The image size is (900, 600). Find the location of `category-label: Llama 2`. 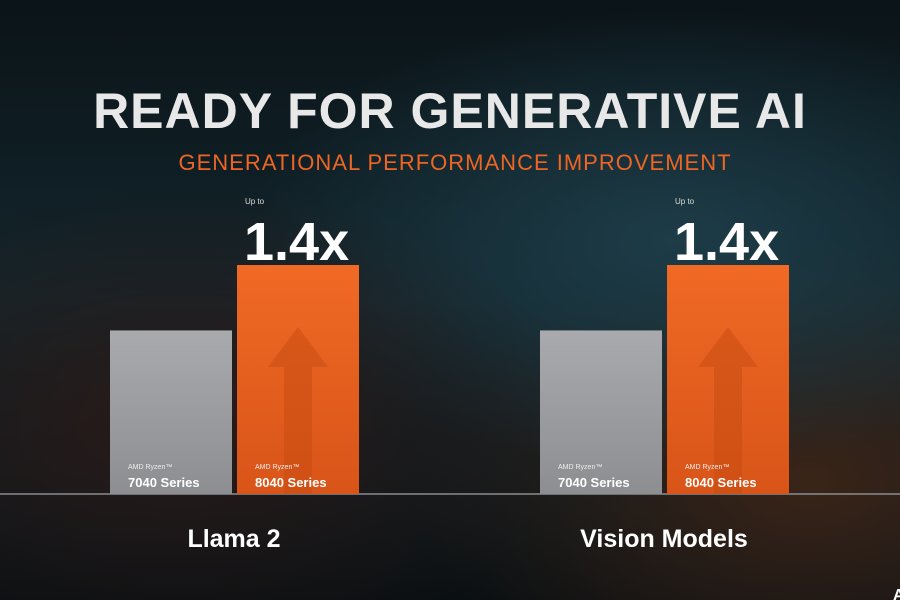

category-label: Llama 2 is located at coordinates (233, 539).